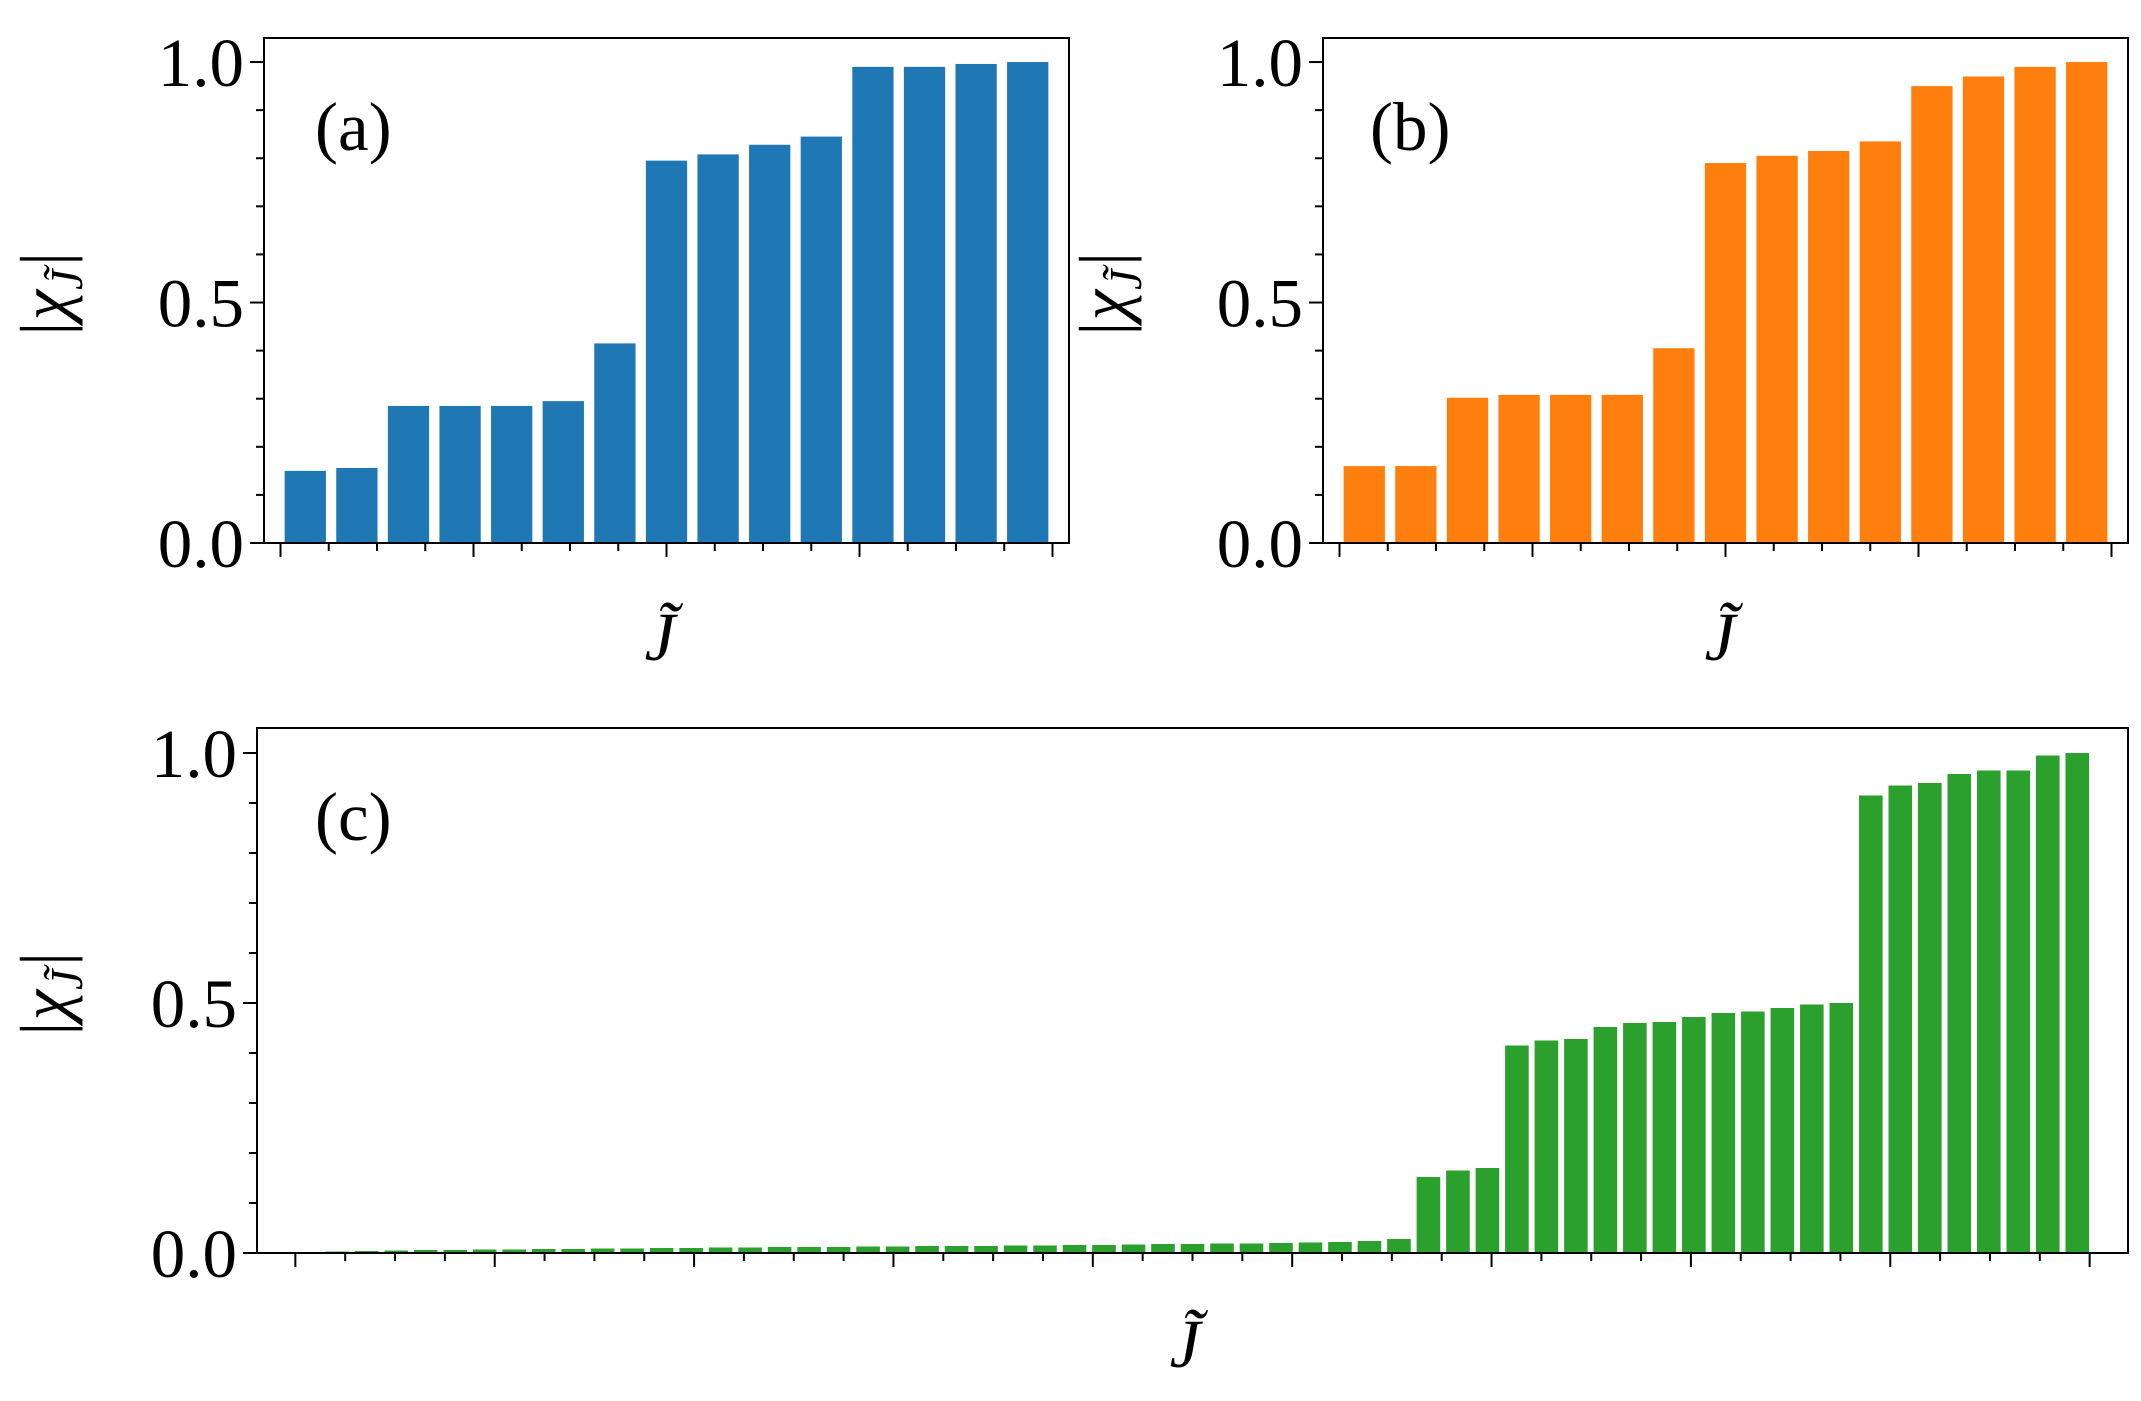 The height and width of the screenshot is (1401, 2141). Describe the element at coordinates (353, 127) in the screenshot. I see `panel-label: (a)` at that location.